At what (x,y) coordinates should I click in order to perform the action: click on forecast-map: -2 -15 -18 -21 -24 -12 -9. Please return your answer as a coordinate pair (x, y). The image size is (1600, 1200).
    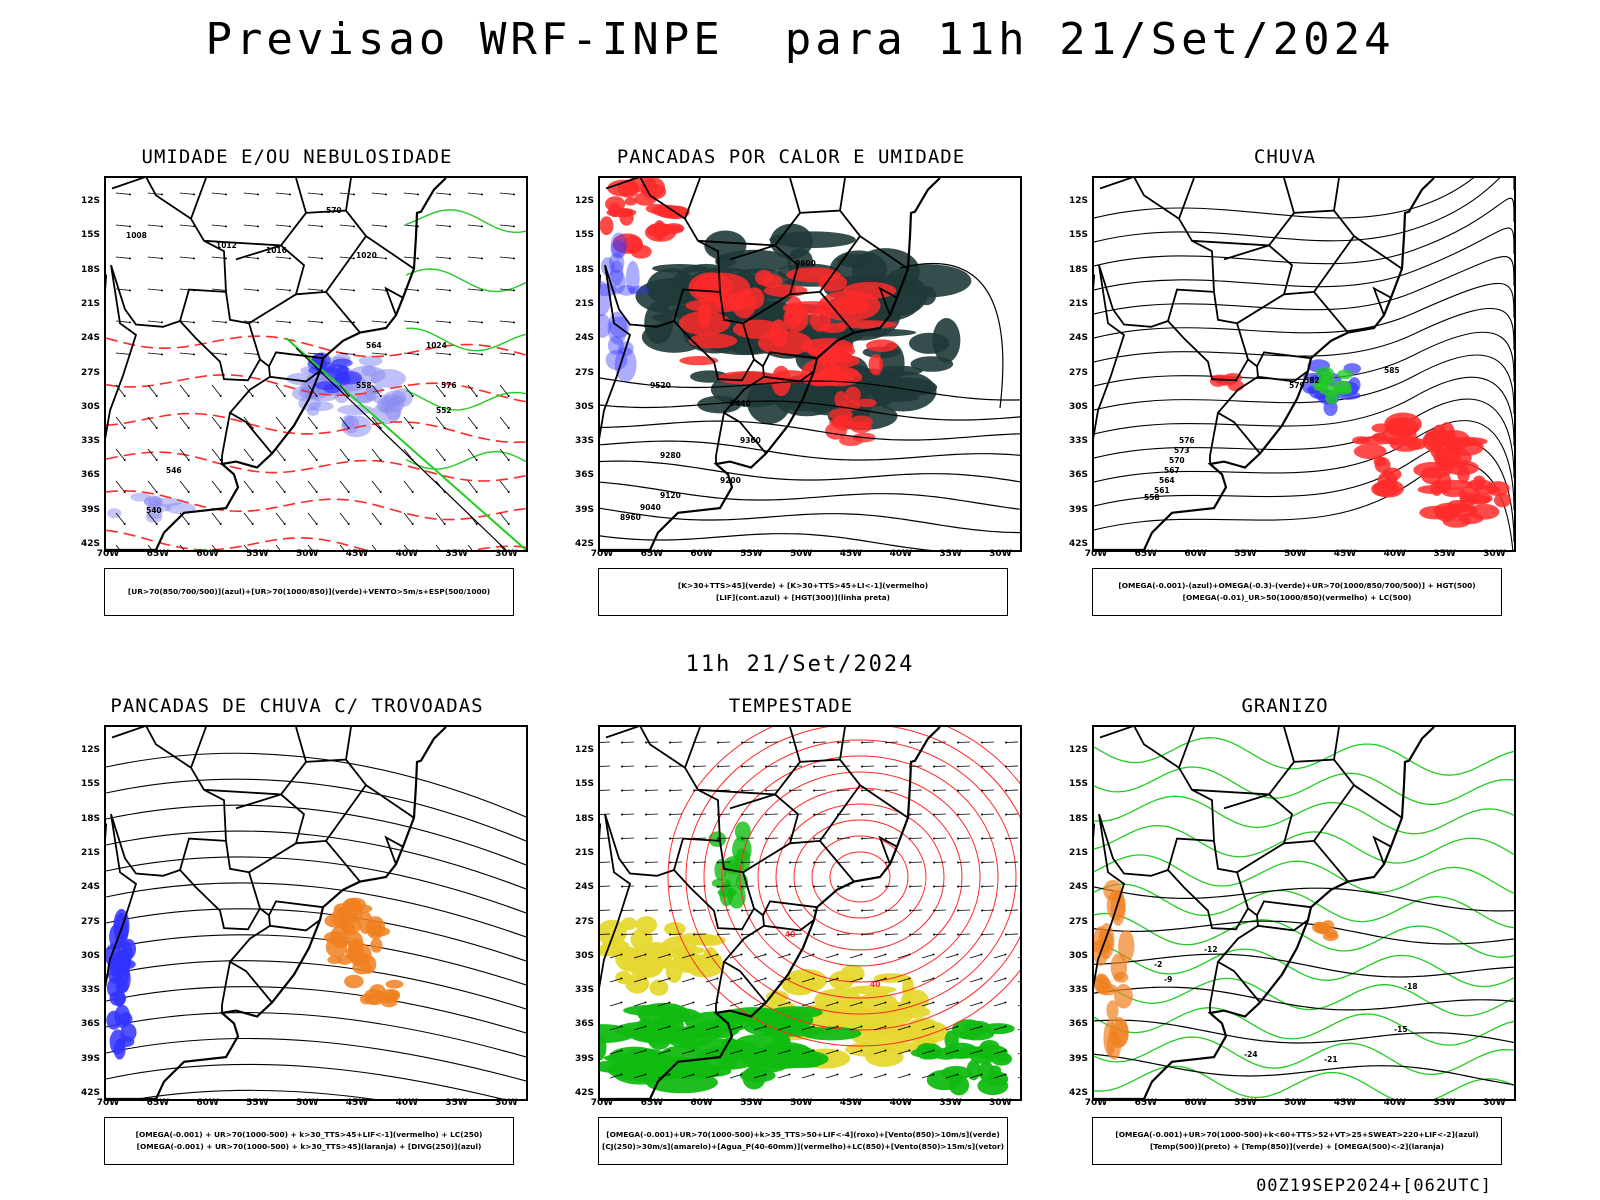
    Looking at the image, I should click on (1304, 913).